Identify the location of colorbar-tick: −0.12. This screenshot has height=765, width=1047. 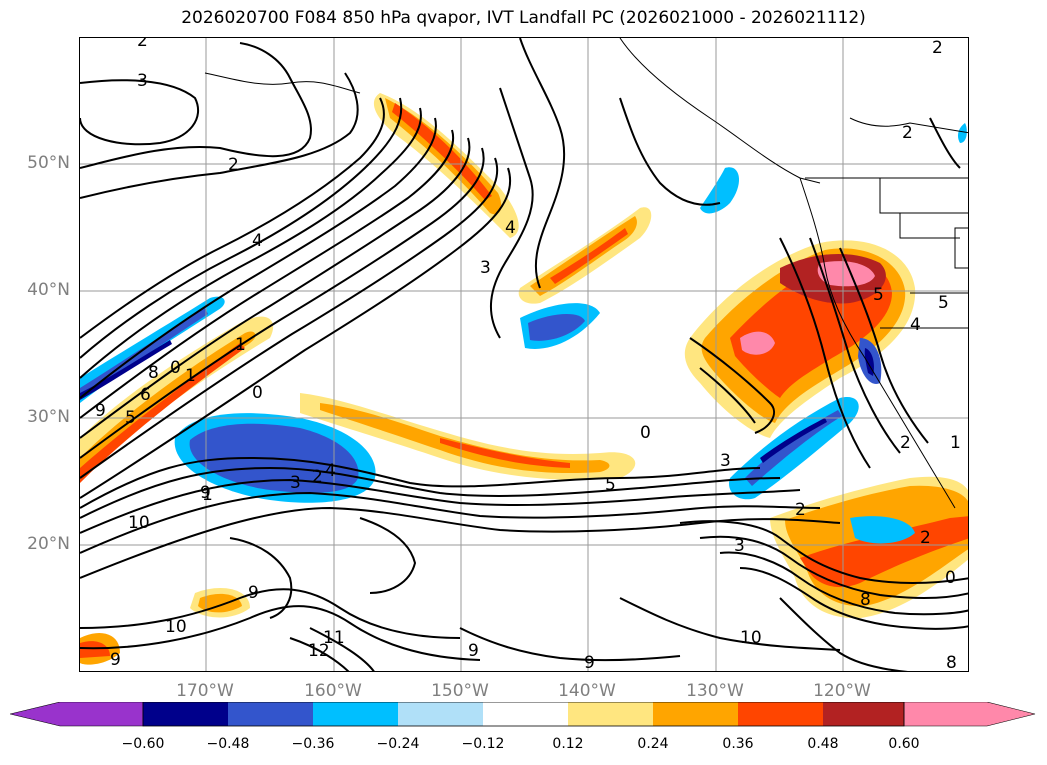
(483, 744).